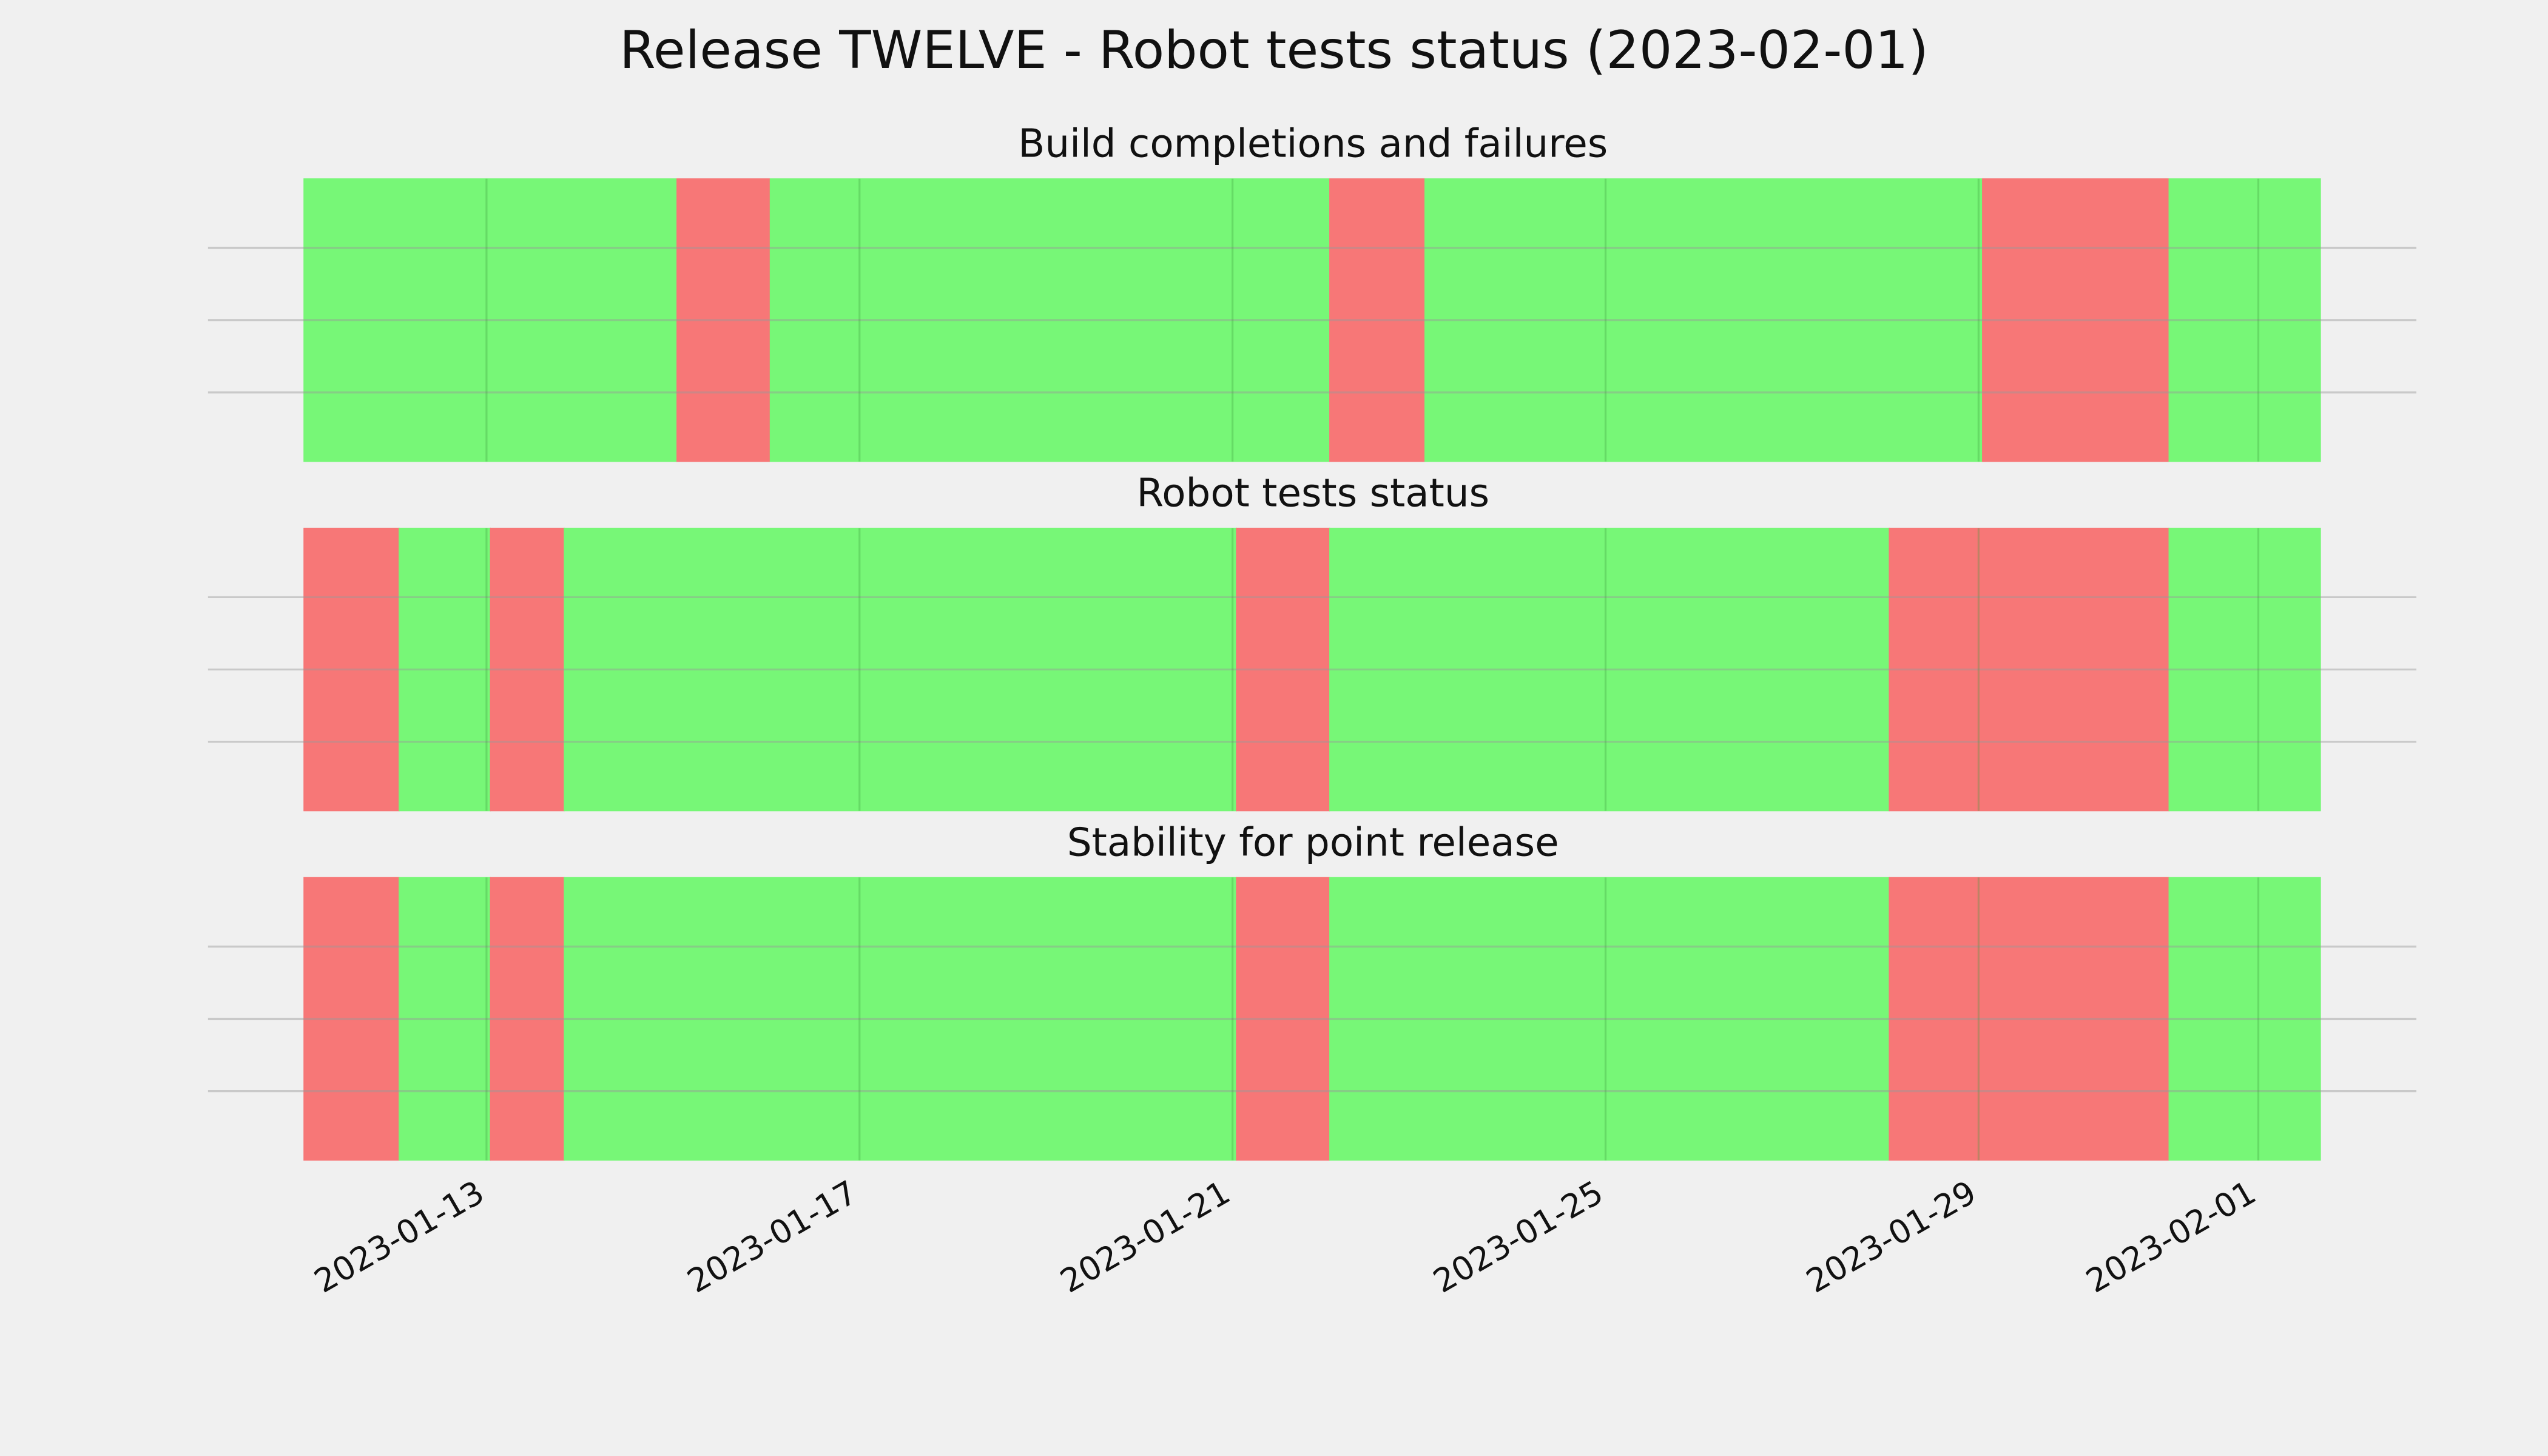  Describe the element at coordinates (1312, 493) in the screenshot. I see `panel-title: Robot tests status` at that location.